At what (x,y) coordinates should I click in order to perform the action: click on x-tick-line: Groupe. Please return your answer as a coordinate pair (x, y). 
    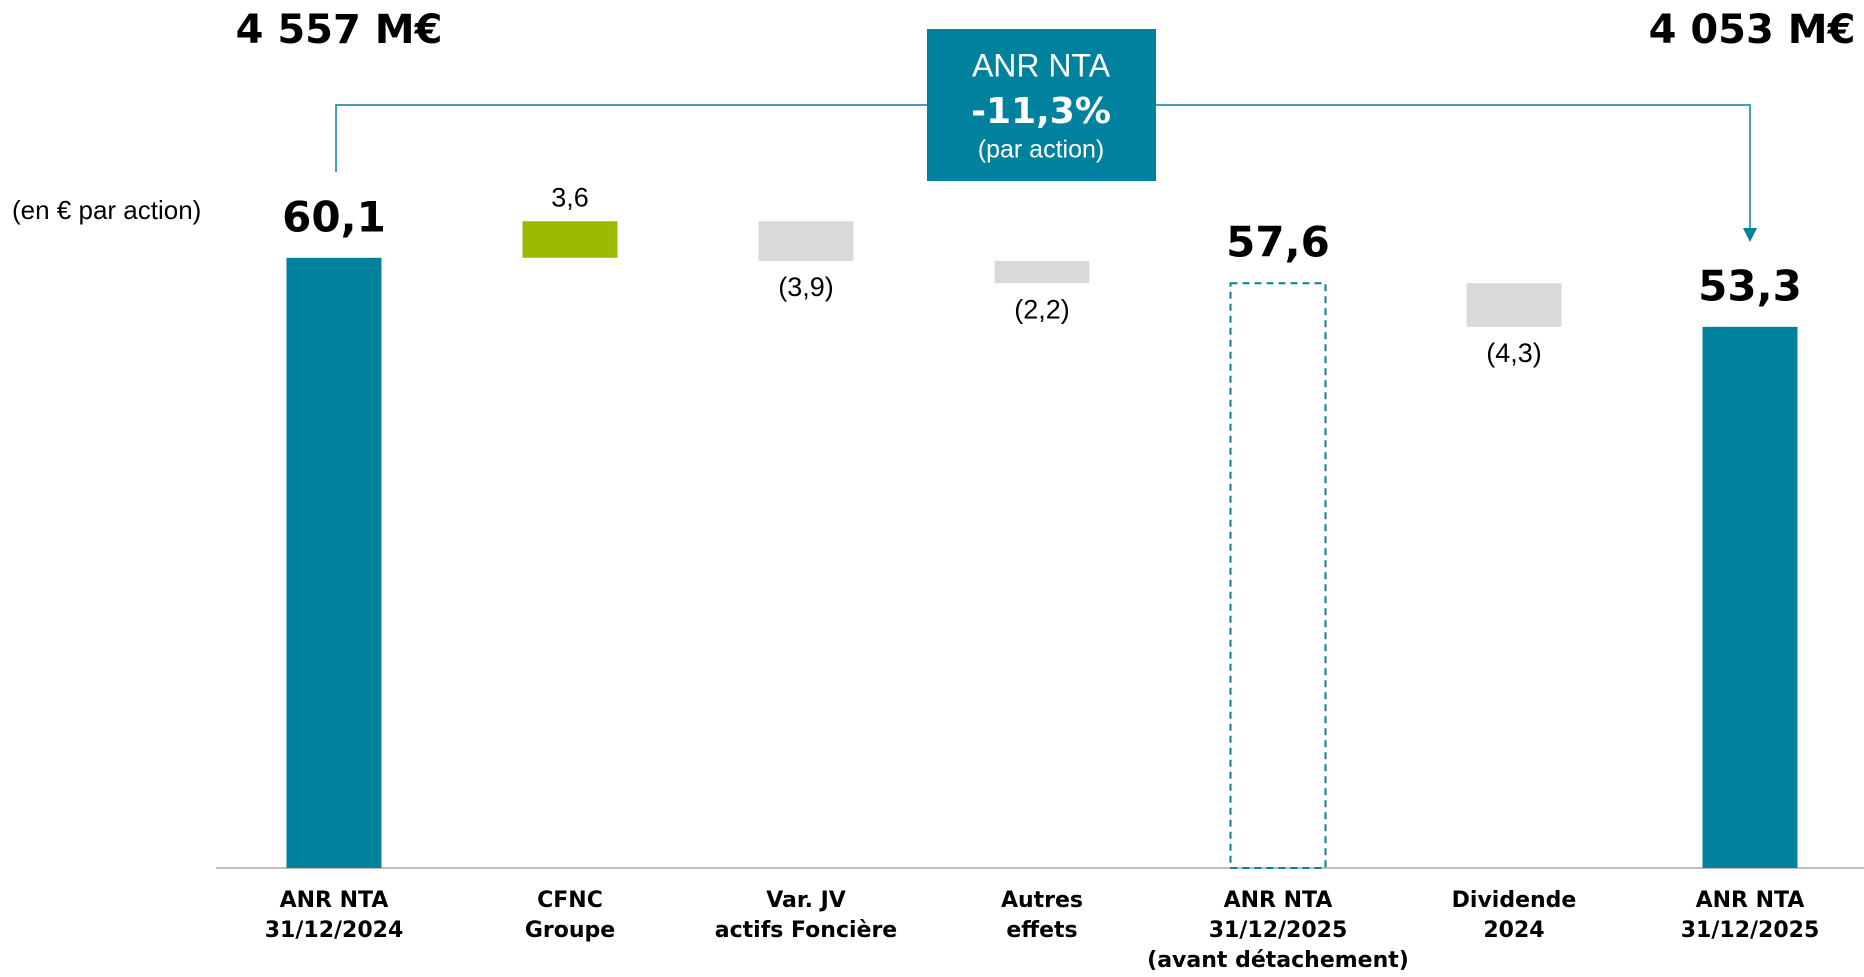
    Looking at the image, I should click on (570, 930).